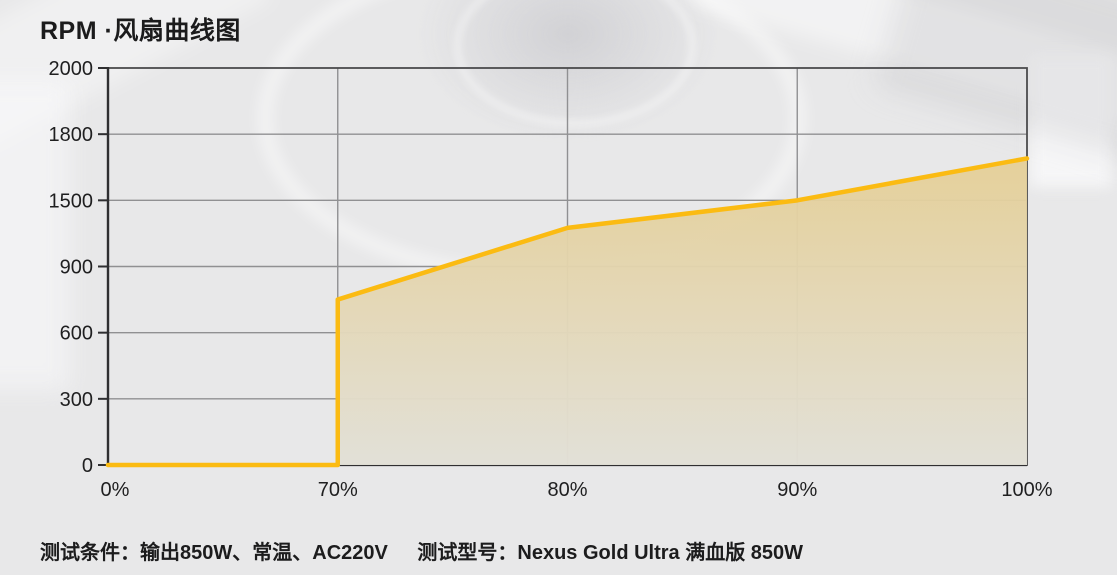 Image resolution: width=1117 pixels, height=575 pixels. What do you see at coordinates (115, 490) in the screenshot?
I see `x-tick-label: 0%` at bounding box center [115, 490].